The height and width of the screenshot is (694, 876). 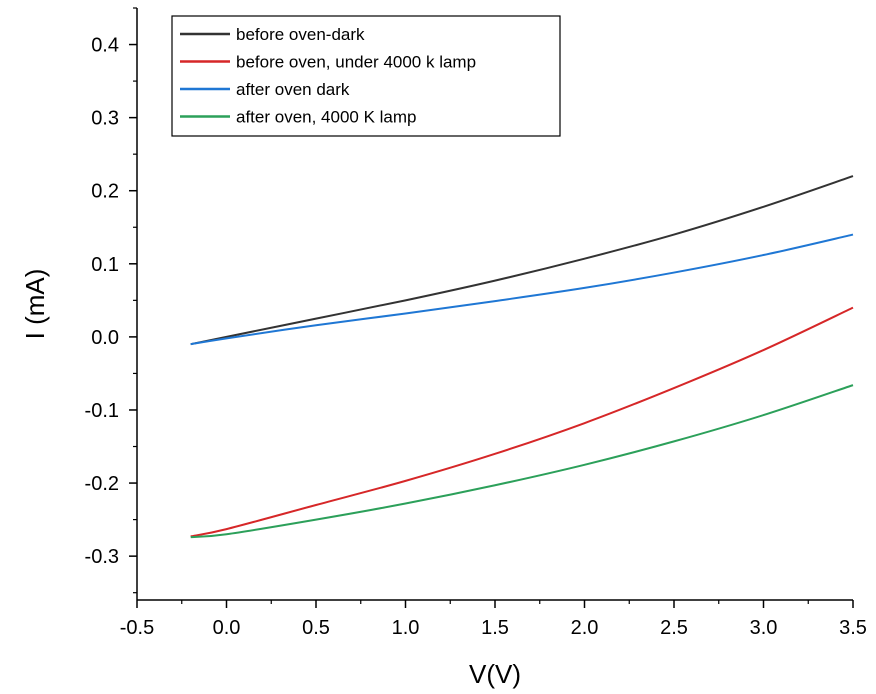 I want to click on legend-entry-1: before oven-dark, so click(x=300, y=34).